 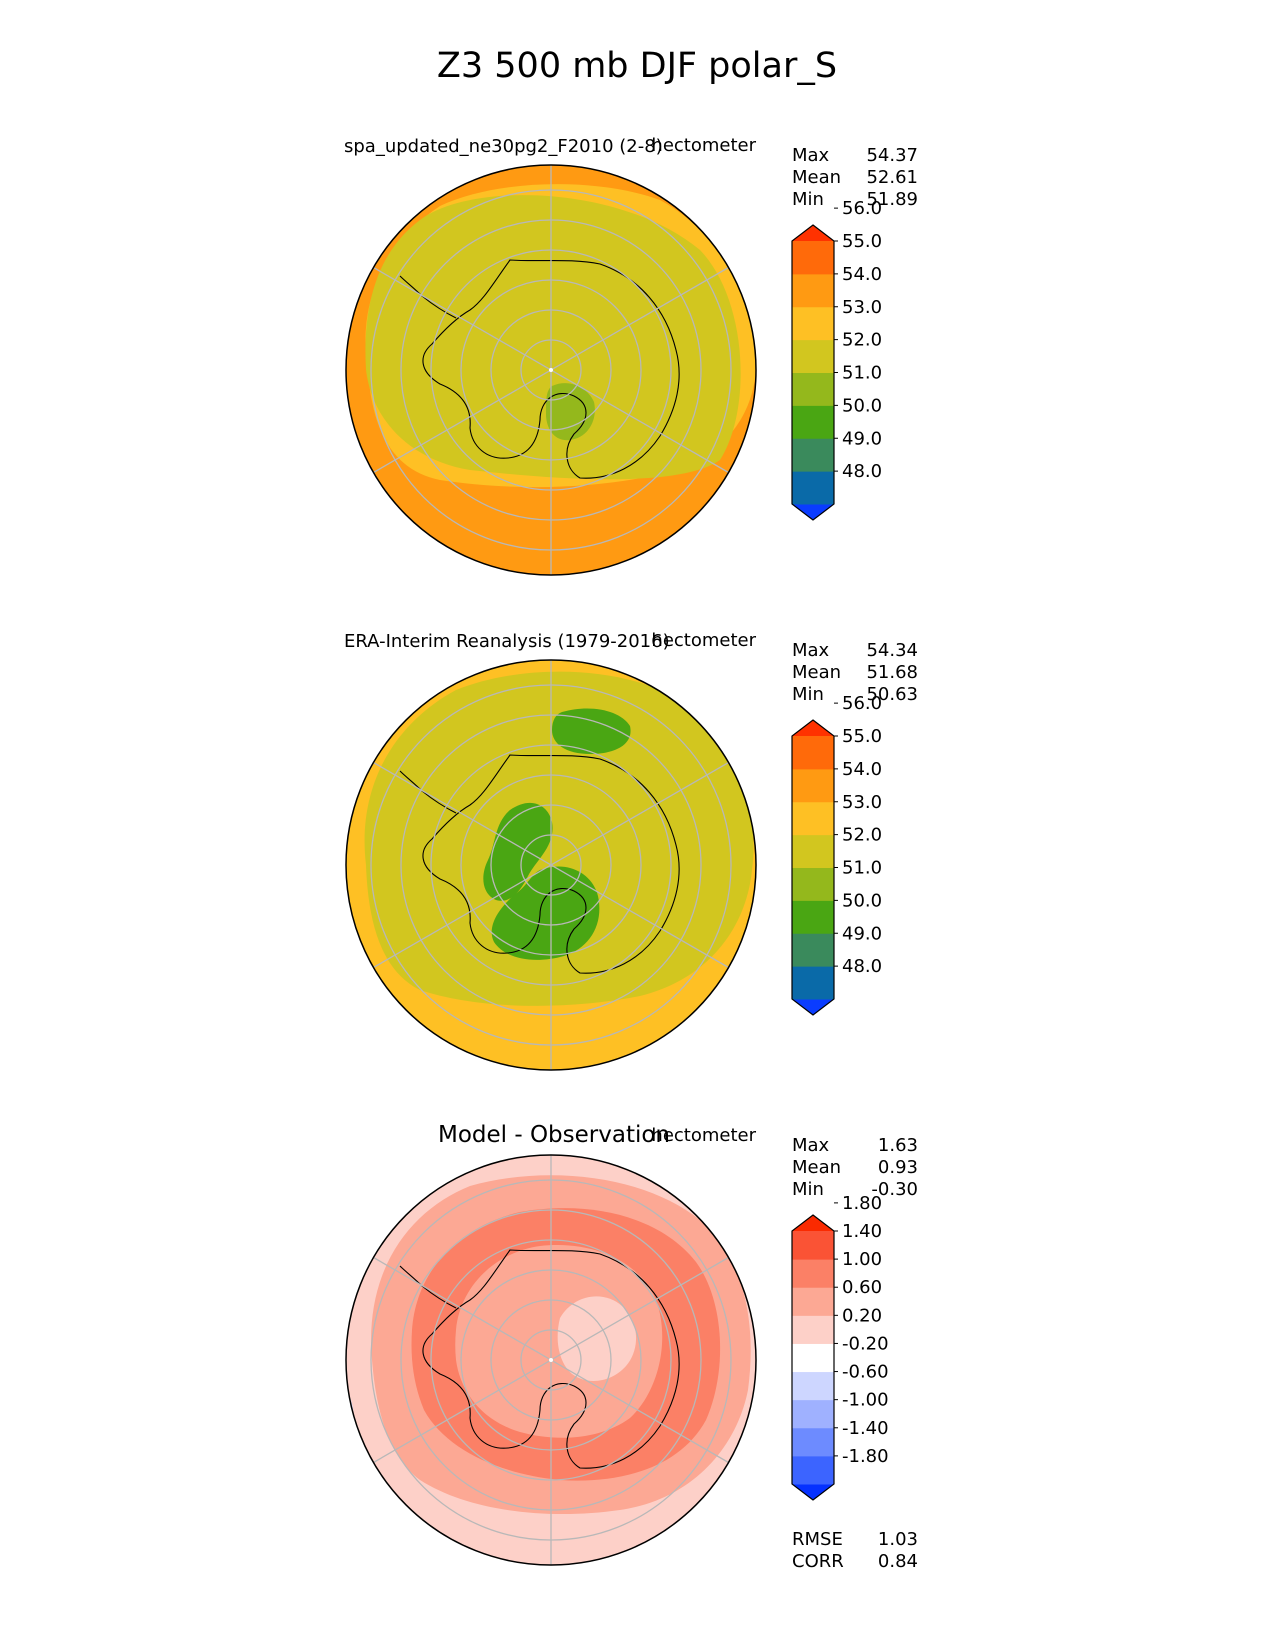 What do you see at coordinates (865, 1400) in the screenshot?
I see `colorbar-tick-label: -1.00` at bounding box center [865, 1400].